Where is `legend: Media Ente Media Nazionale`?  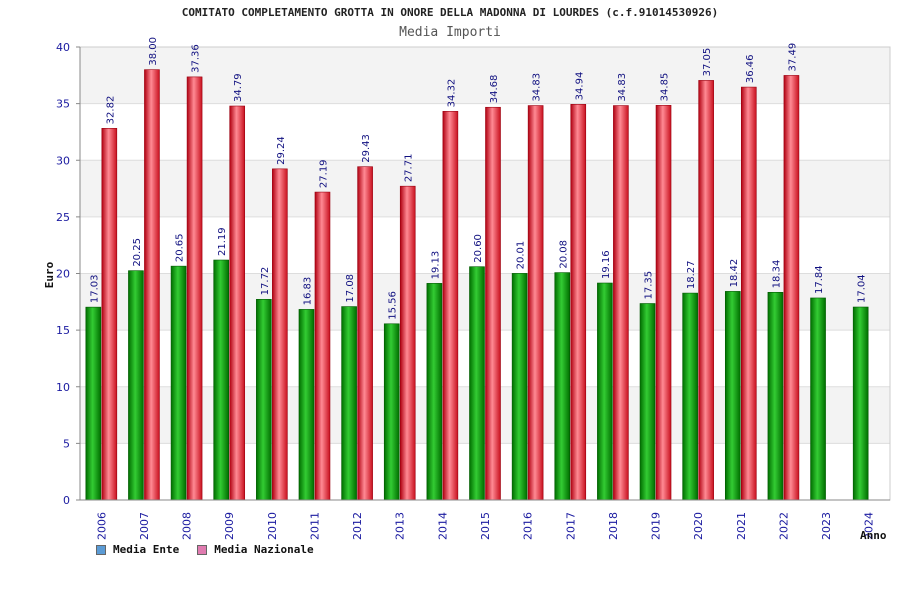
legend: Media Ente Media Nazionale is located at coordinates (205, 549).